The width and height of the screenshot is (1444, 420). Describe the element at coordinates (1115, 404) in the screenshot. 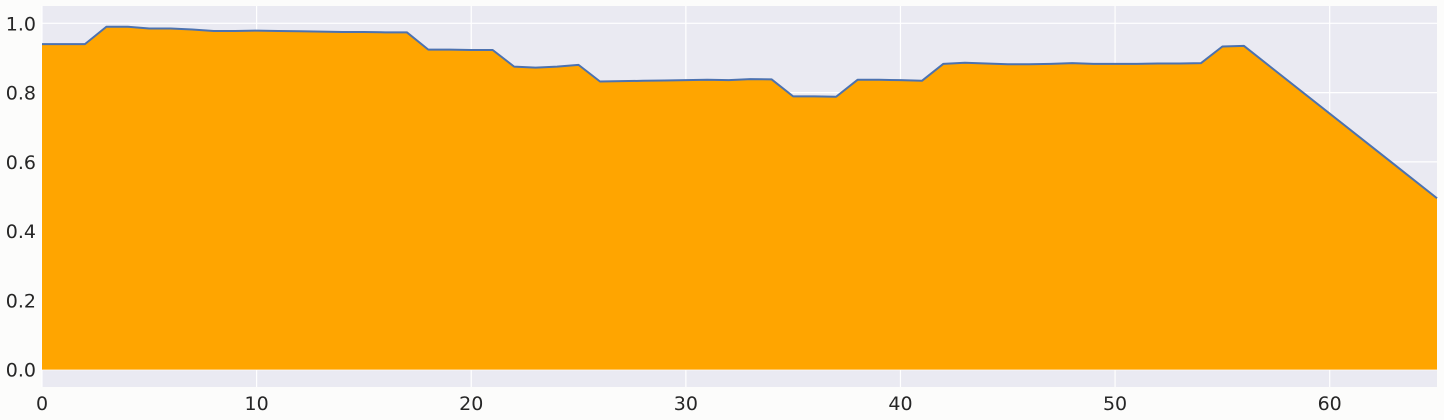

I see `x-tick-label: 50` at that location.